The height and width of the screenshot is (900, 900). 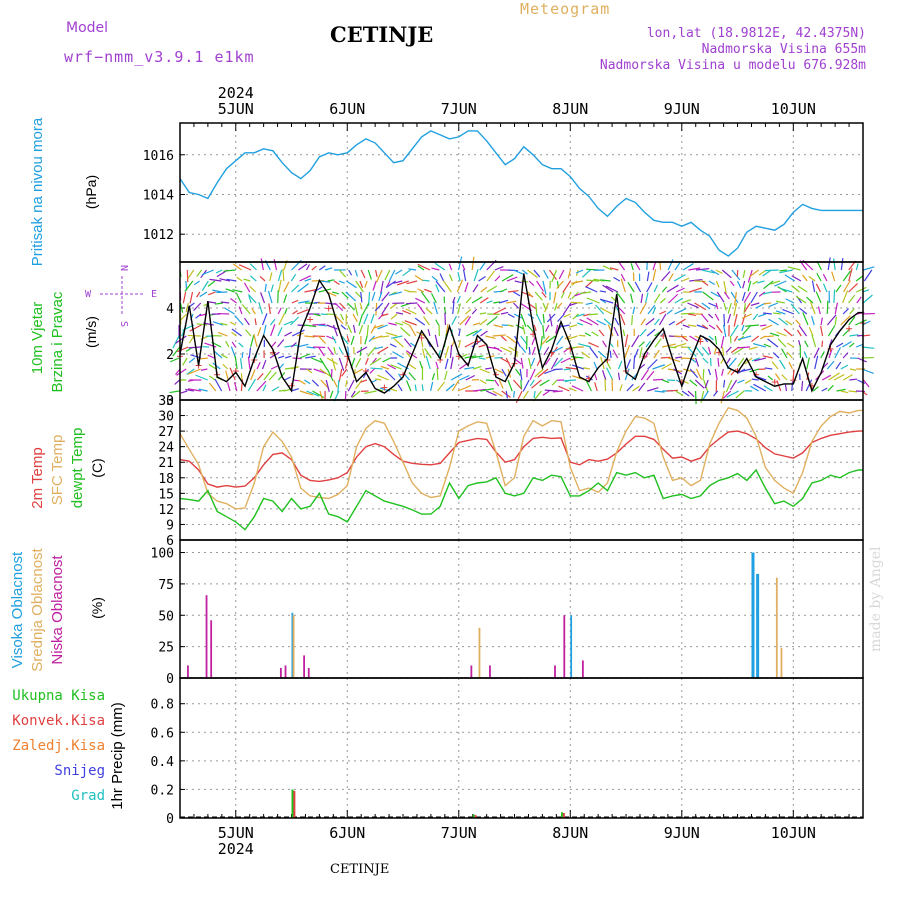 I want to click on precip-legend-item: Zaledj.Kisa, so click(x=58, y=746).